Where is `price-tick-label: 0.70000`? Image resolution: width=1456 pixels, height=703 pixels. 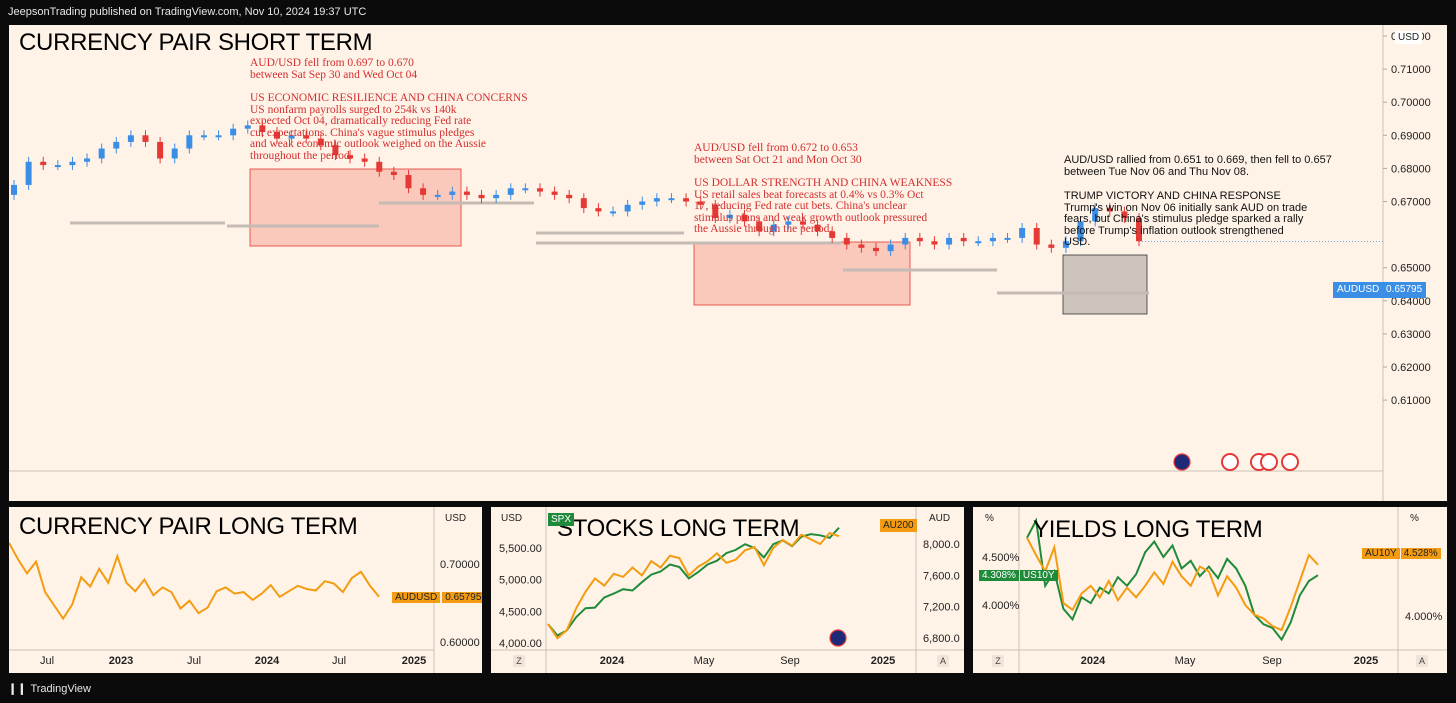 price-tick-label: 0.70000 is located at coordinates (460, 565).